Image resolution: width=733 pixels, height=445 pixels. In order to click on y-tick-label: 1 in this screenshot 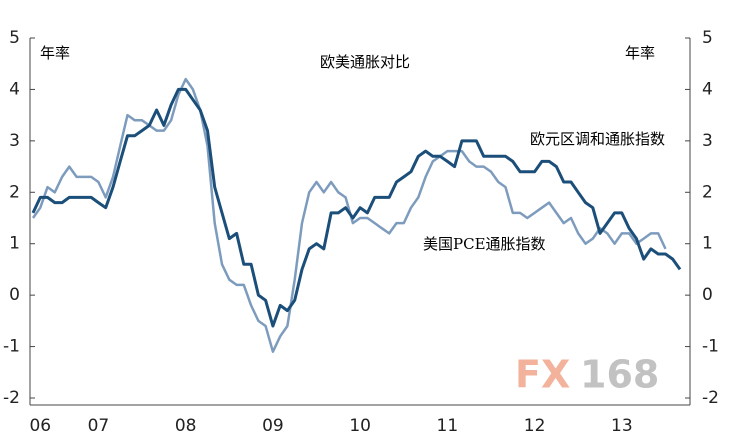, I will do `click(14, 244)`.